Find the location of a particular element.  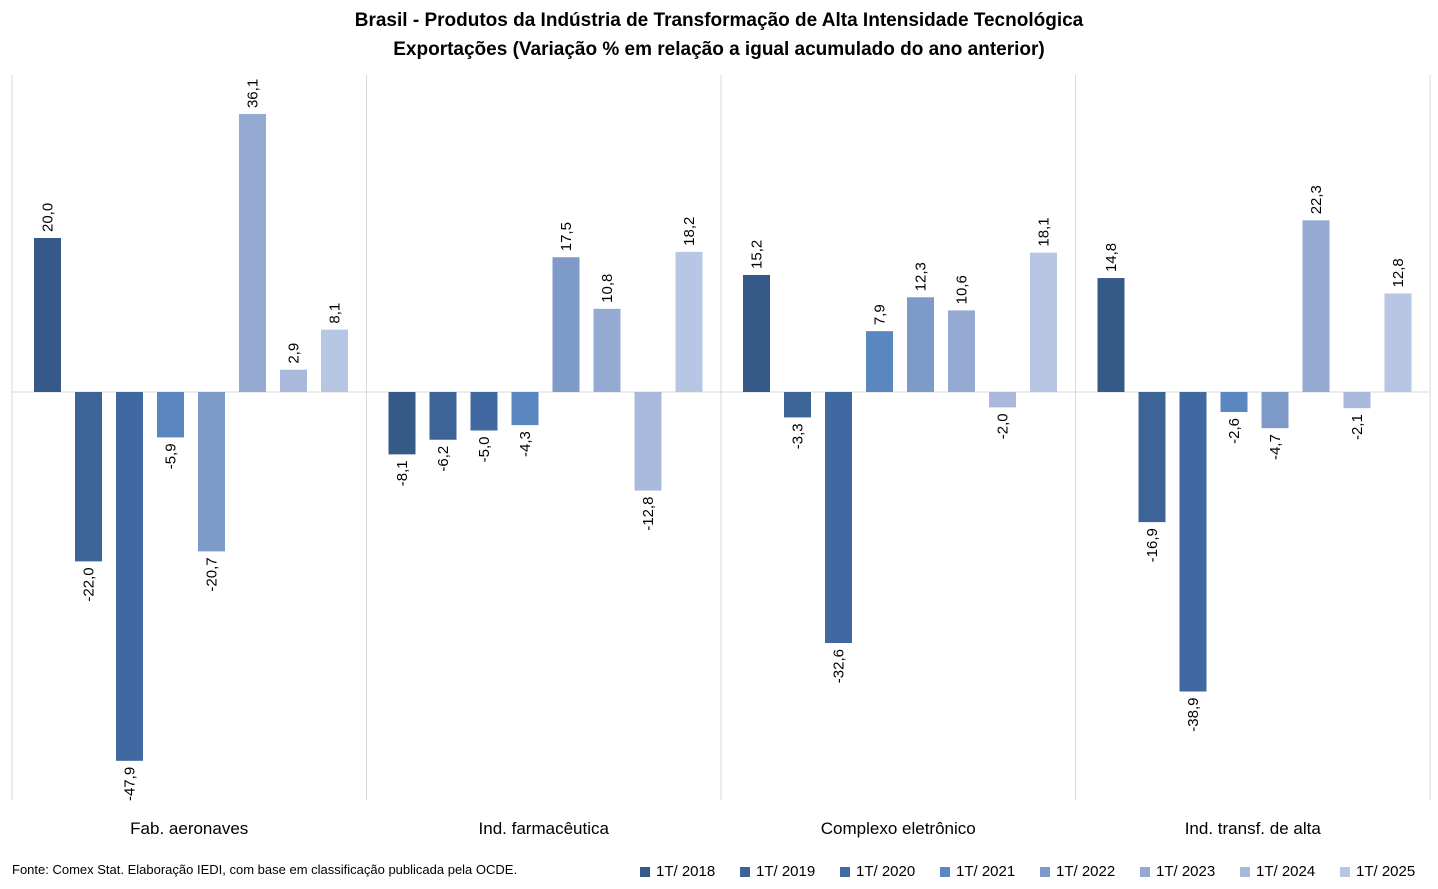

legend-item: 1T/ 2024 is located at coordinates (1290, 871).